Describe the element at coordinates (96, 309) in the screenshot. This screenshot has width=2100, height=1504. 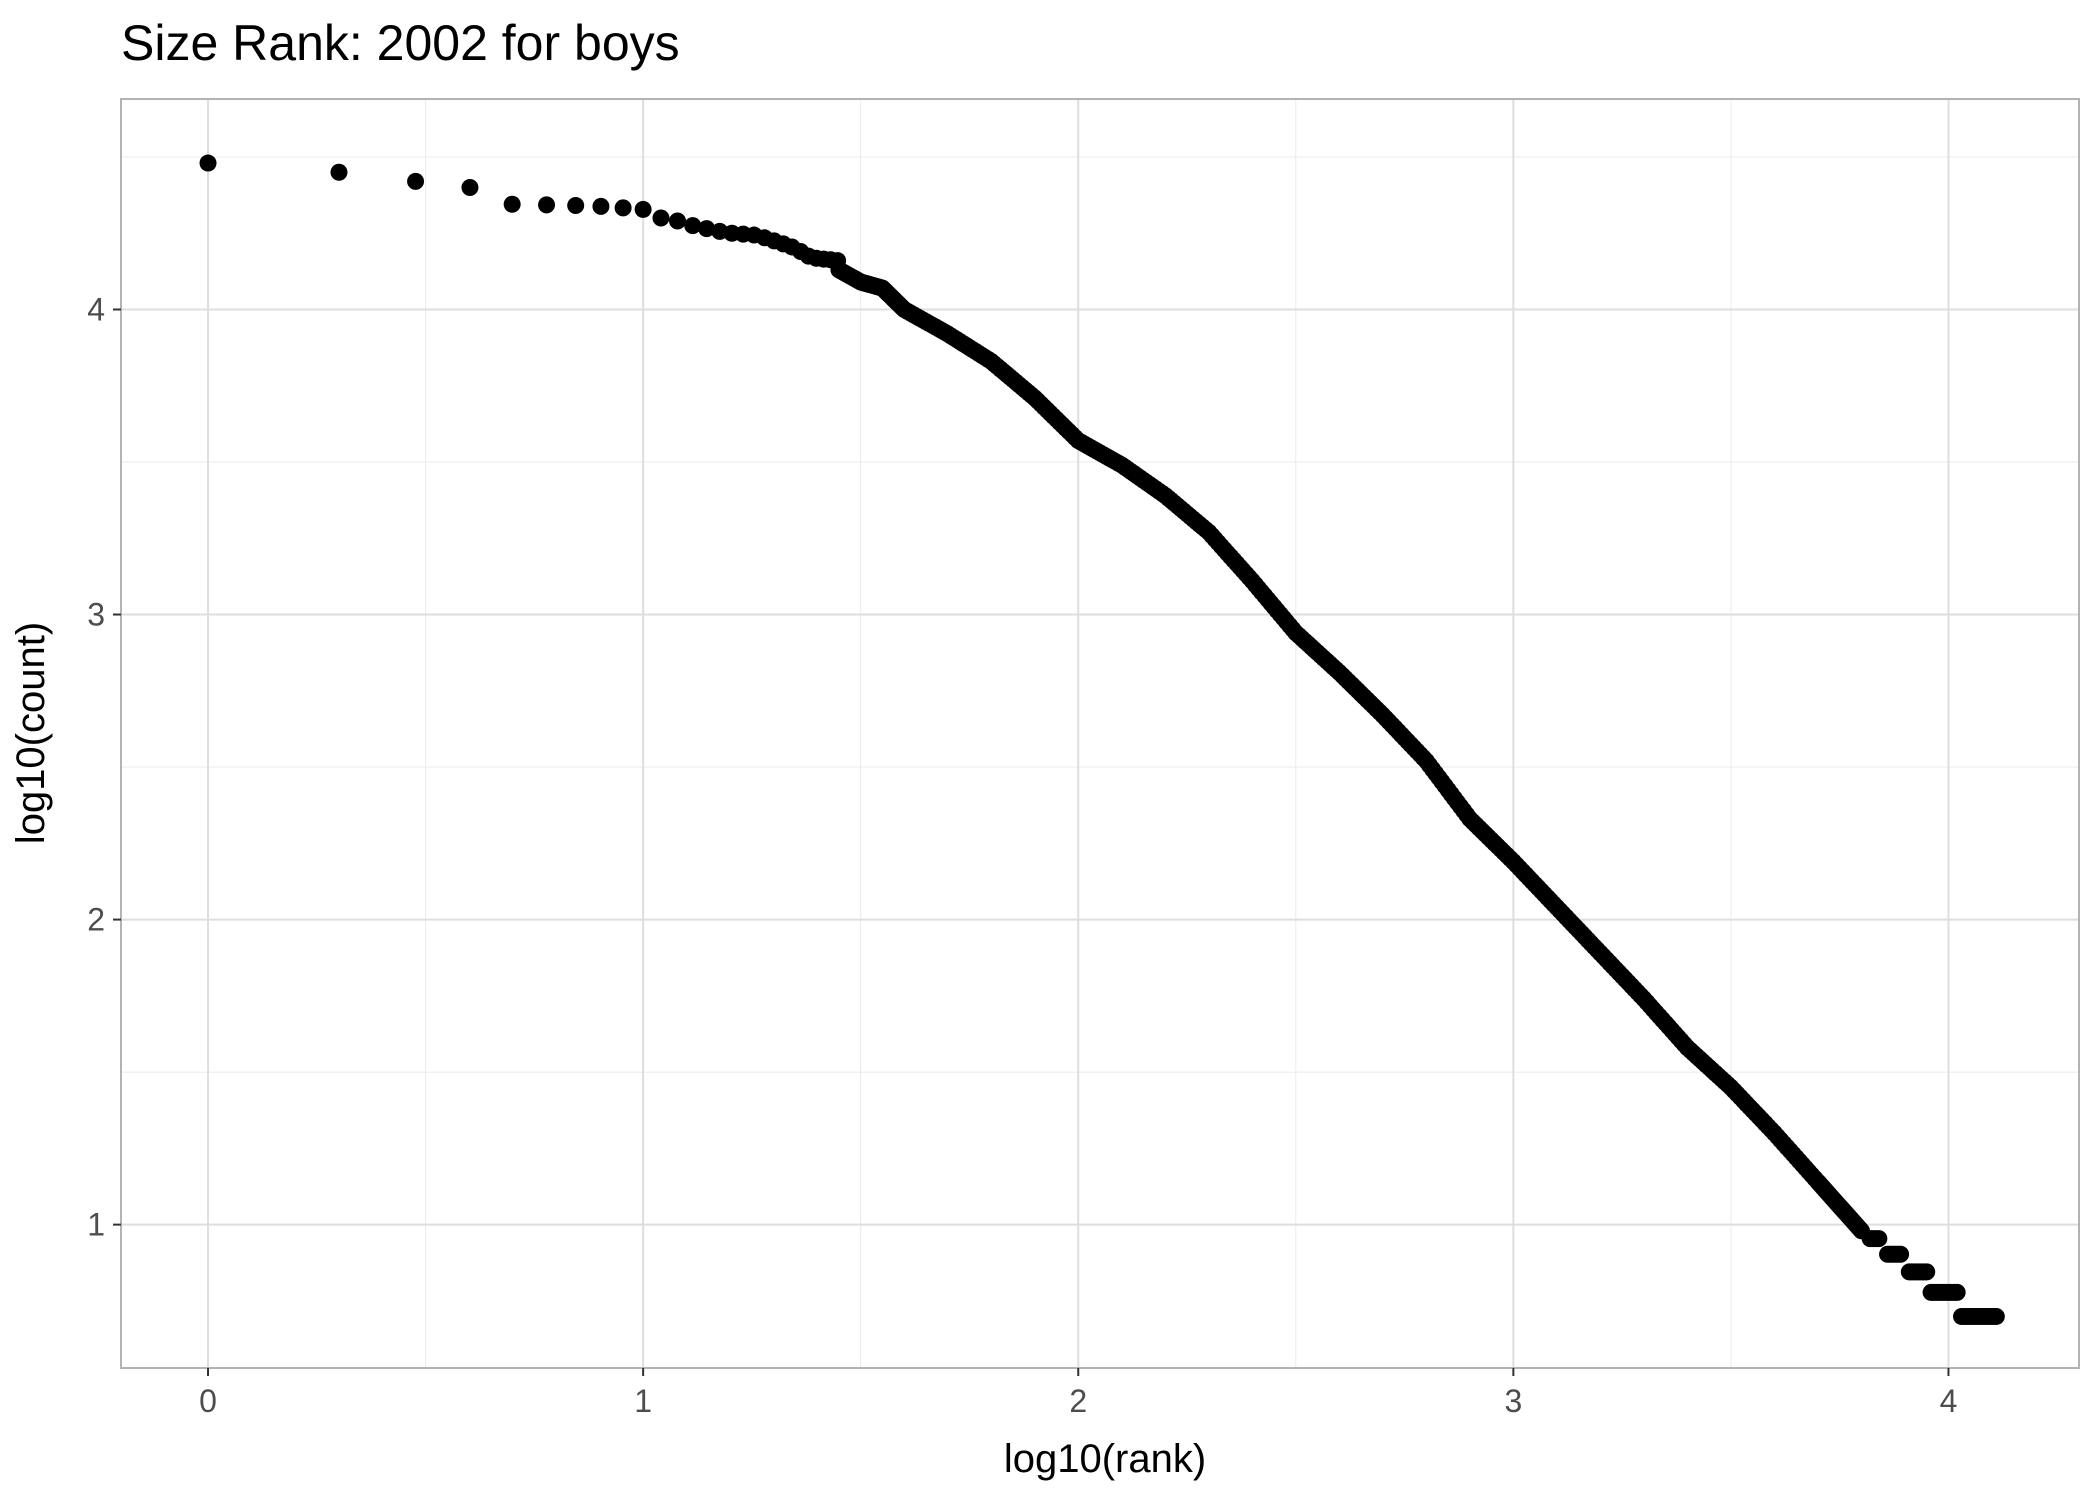
I see `y-tick-label: 4` at that location.